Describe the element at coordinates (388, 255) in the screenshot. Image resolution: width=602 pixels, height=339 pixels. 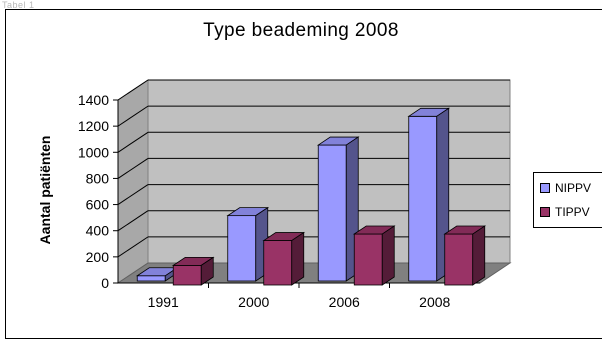
I see `bar-side-tippv-2006` at that location.